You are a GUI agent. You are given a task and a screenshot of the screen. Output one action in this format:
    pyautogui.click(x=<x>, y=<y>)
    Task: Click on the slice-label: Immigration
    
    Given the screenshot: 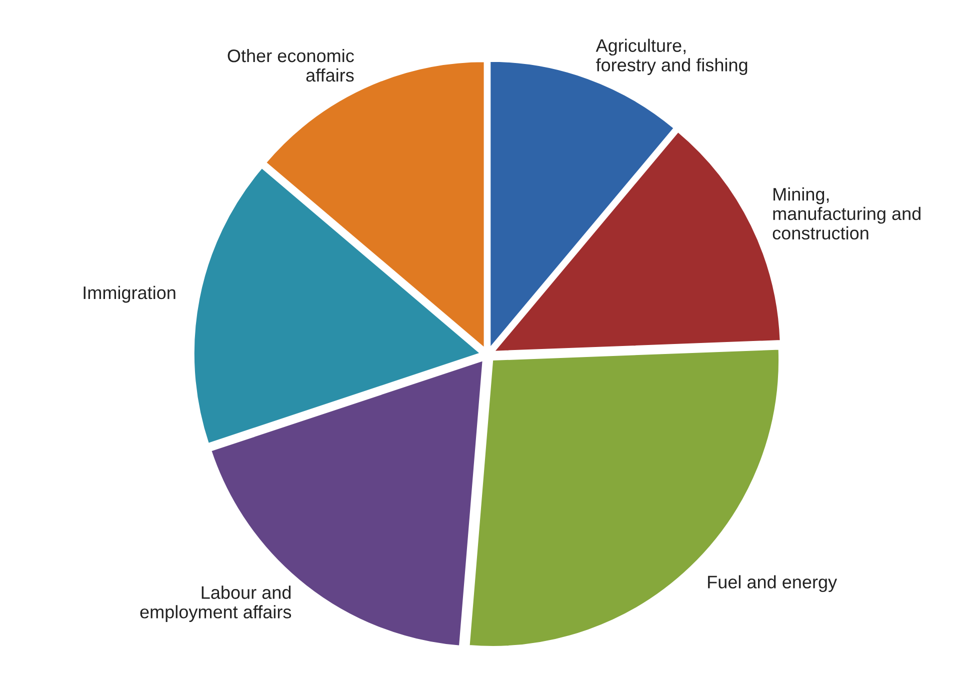 What is the action you would take?
    pyautogui.click(x=130, y=294)
    